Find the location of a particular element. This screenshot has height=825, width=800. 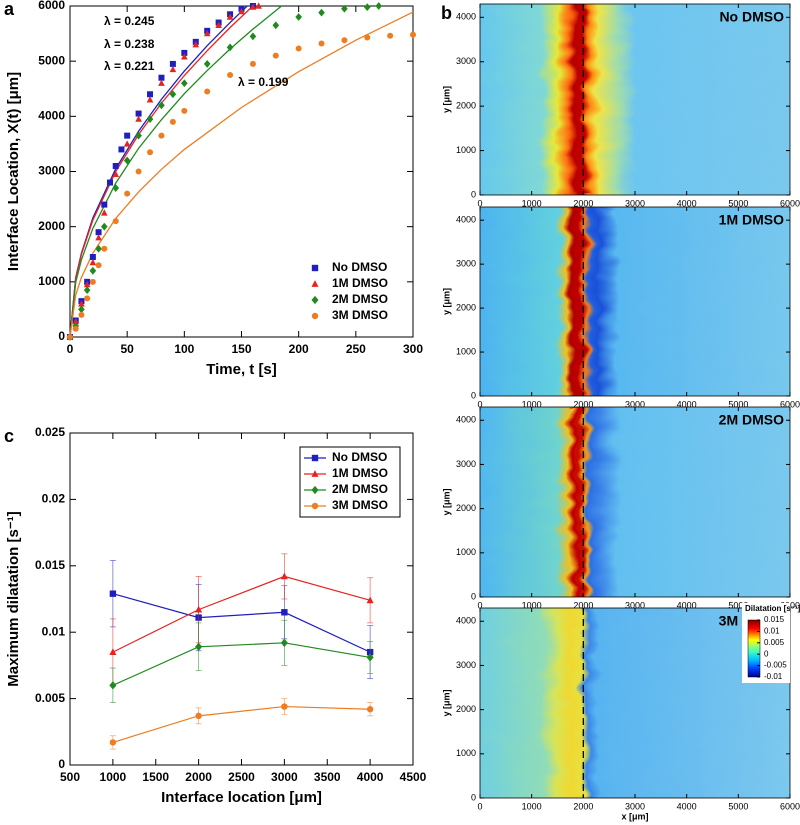

colorbar-tick-label: -0.005 is located at coordinates (775, 665).